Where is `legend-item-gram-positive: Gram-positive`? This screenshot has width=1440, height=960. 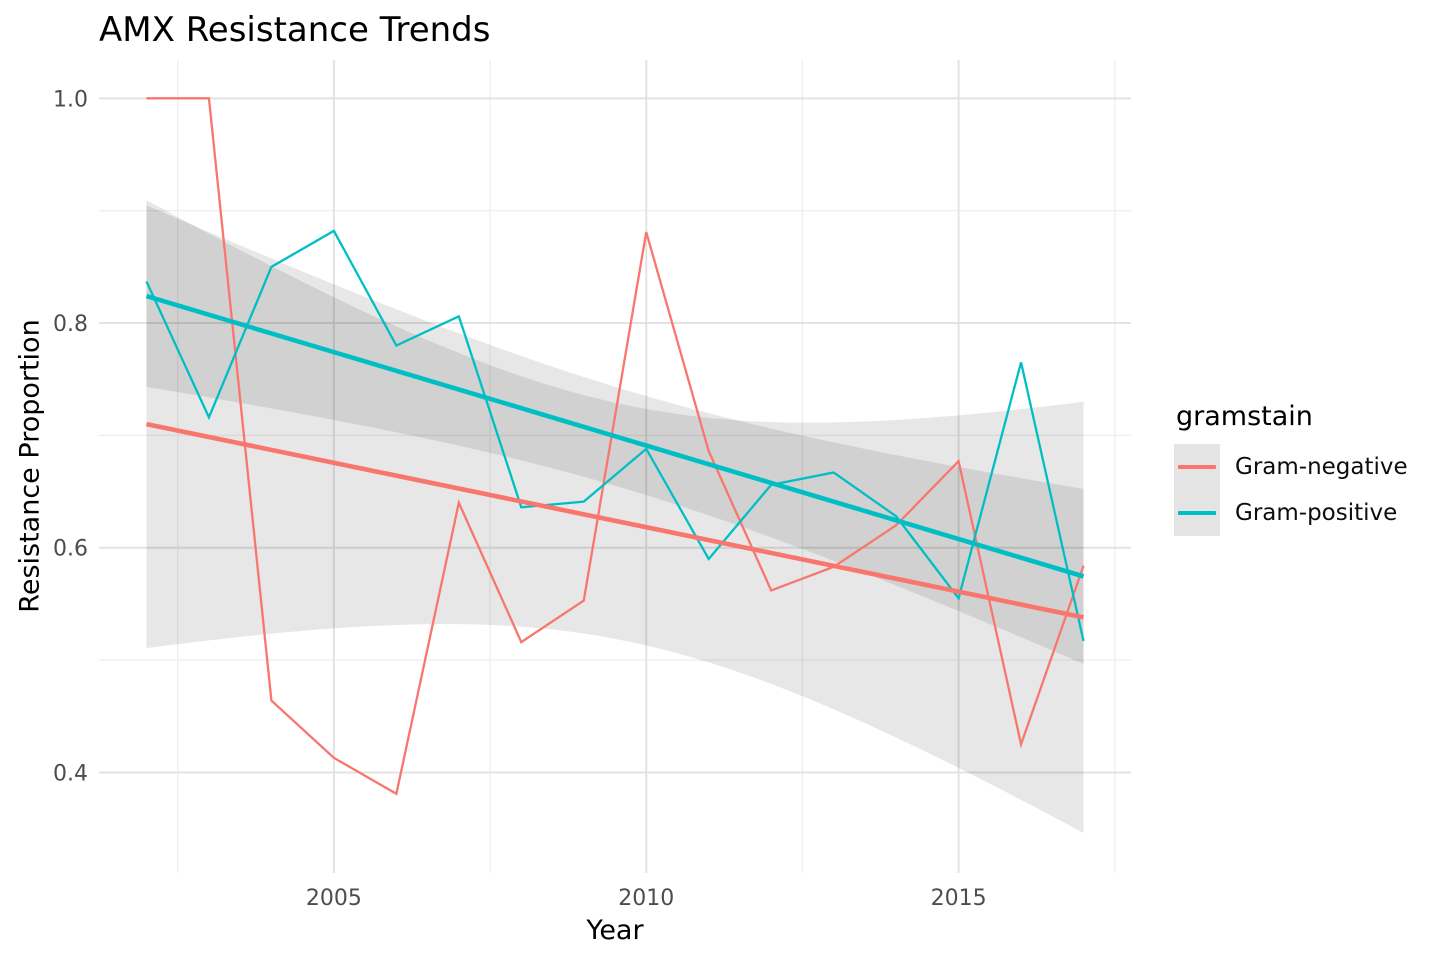 legend-item-gram-positive: Gram-positive is located at coordinates (1291, 513).